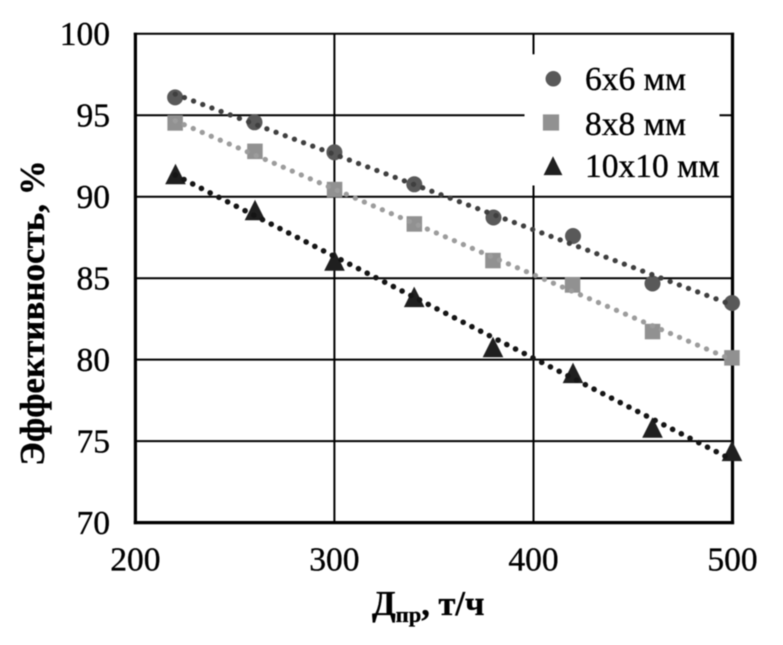 Image resolution: width=783 pixels, height=645 pixels. I want to click on svg-text: 85, so click(94, 279).